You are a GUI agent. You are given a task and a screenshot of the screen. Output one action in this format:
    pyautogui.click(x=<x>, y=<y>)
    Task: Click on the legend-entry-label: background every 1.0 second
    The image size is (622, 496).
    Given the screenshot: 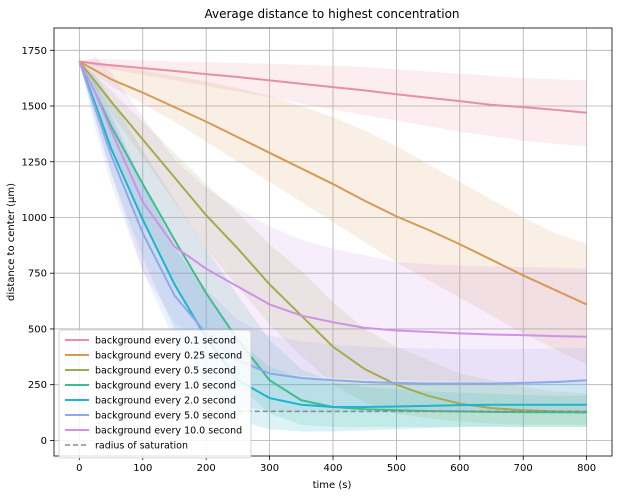 What is the action you would take?
    pyautogui.click(x=165, y=386)
    